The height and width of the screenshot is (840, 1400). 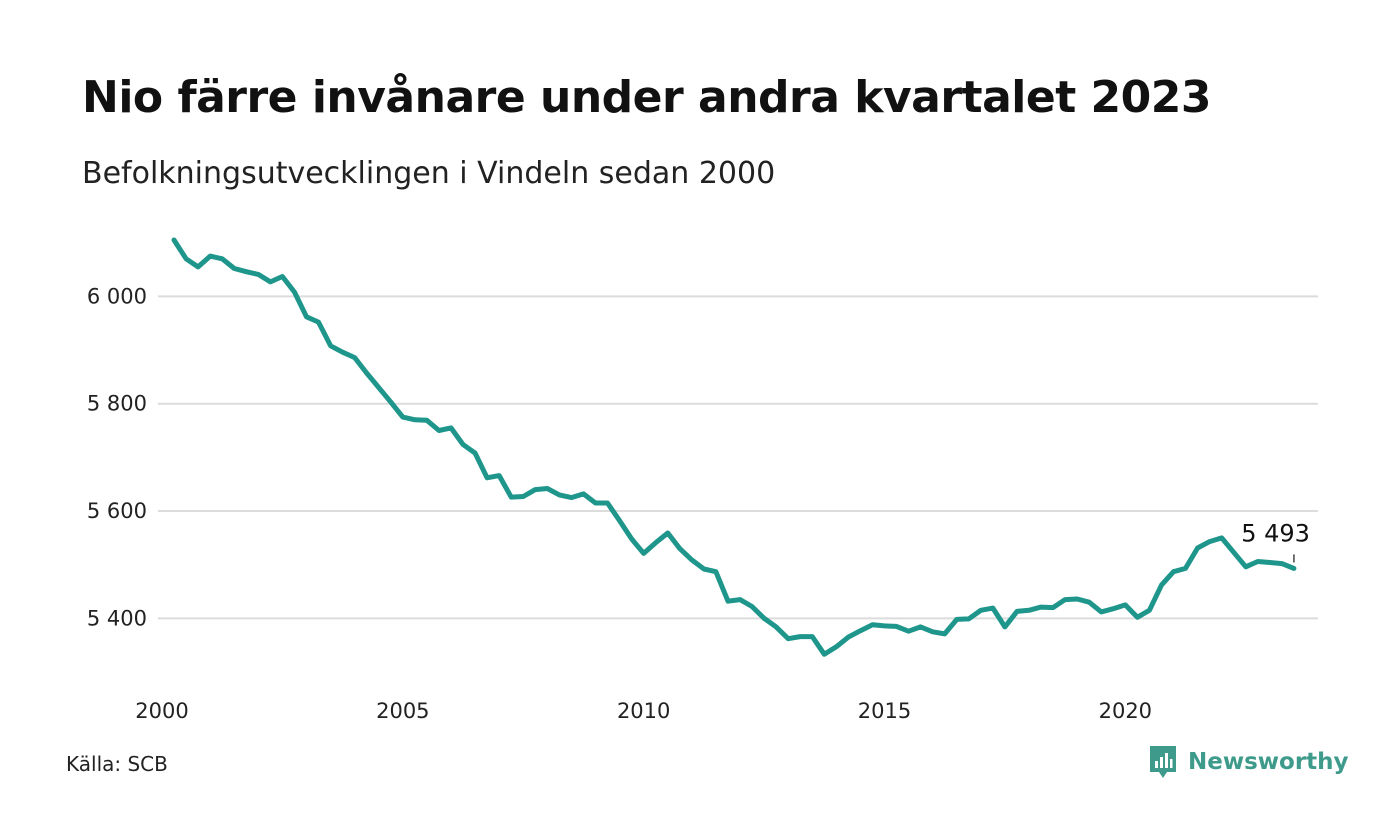 I want to click on x-tick-label: 2015, so click(x=884, y=711).